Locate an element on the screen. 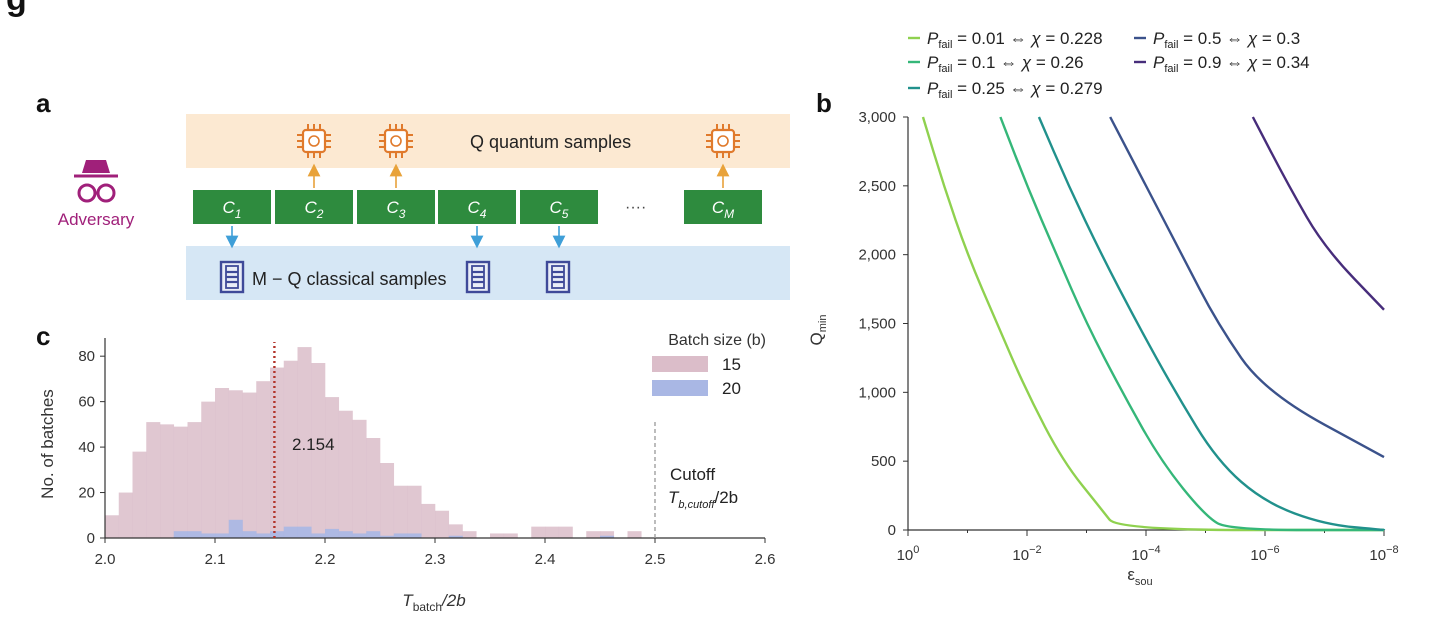 The image size is (1442, 626). classical-samples-label: M − Q classical samples is located at coordinates (349, 279).